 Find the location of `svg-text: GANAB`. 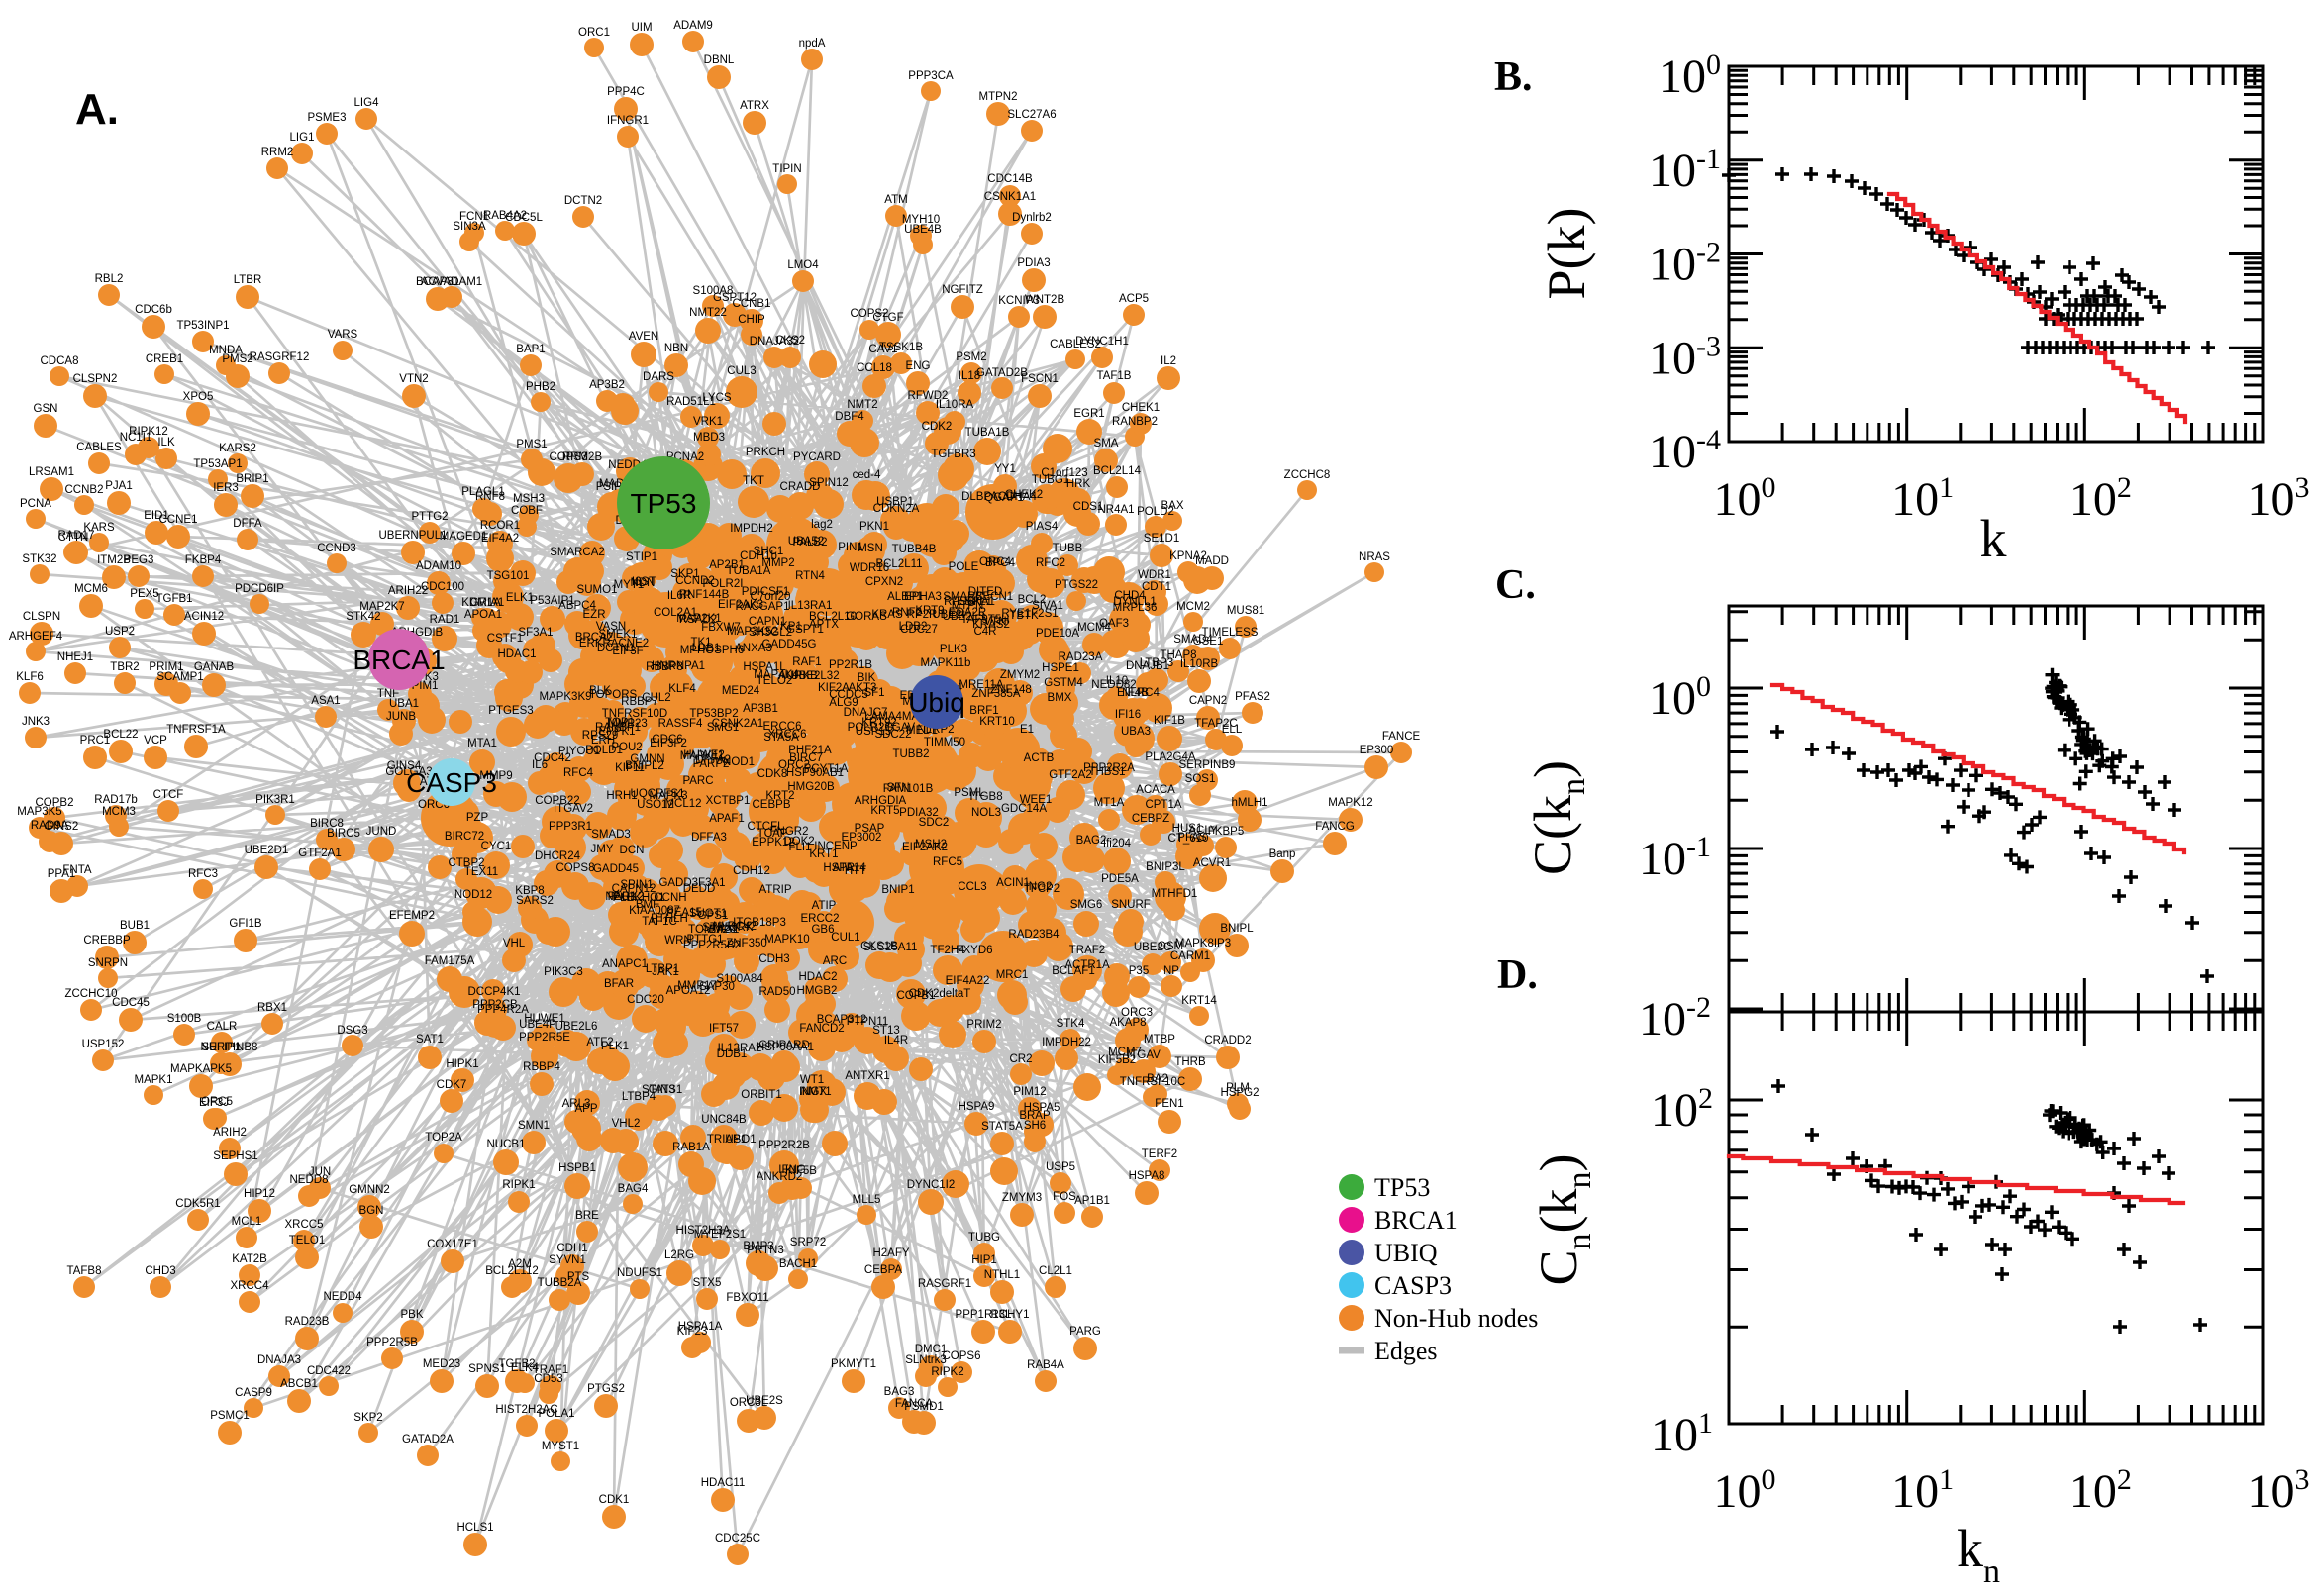

svg-text: GANAB is located at coordinates (215, 667).